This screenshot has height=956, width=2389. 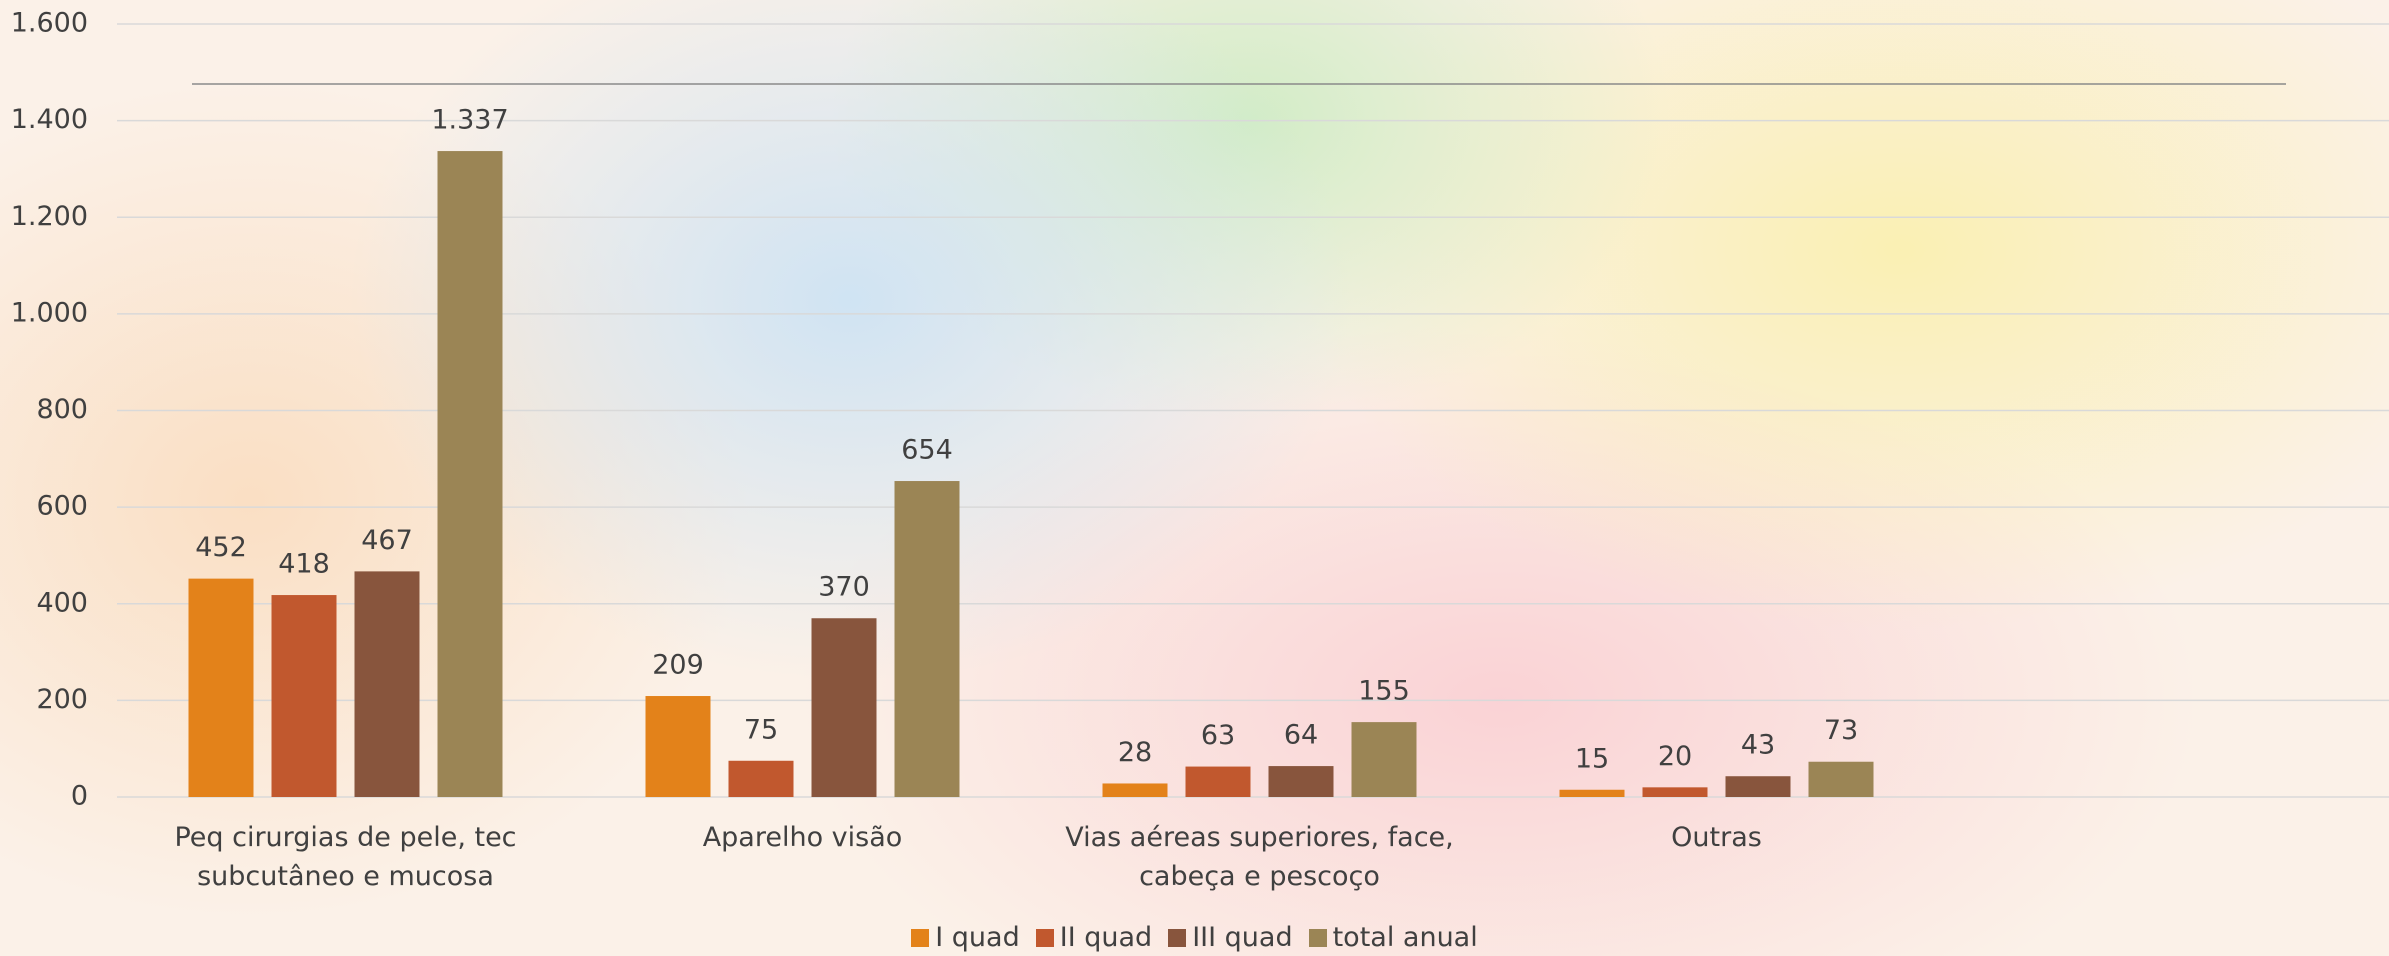 What do you see at coordinates (62, 409) in the screenshot?
I see `y-tick-label: 800` at bounding box center [62, 409].